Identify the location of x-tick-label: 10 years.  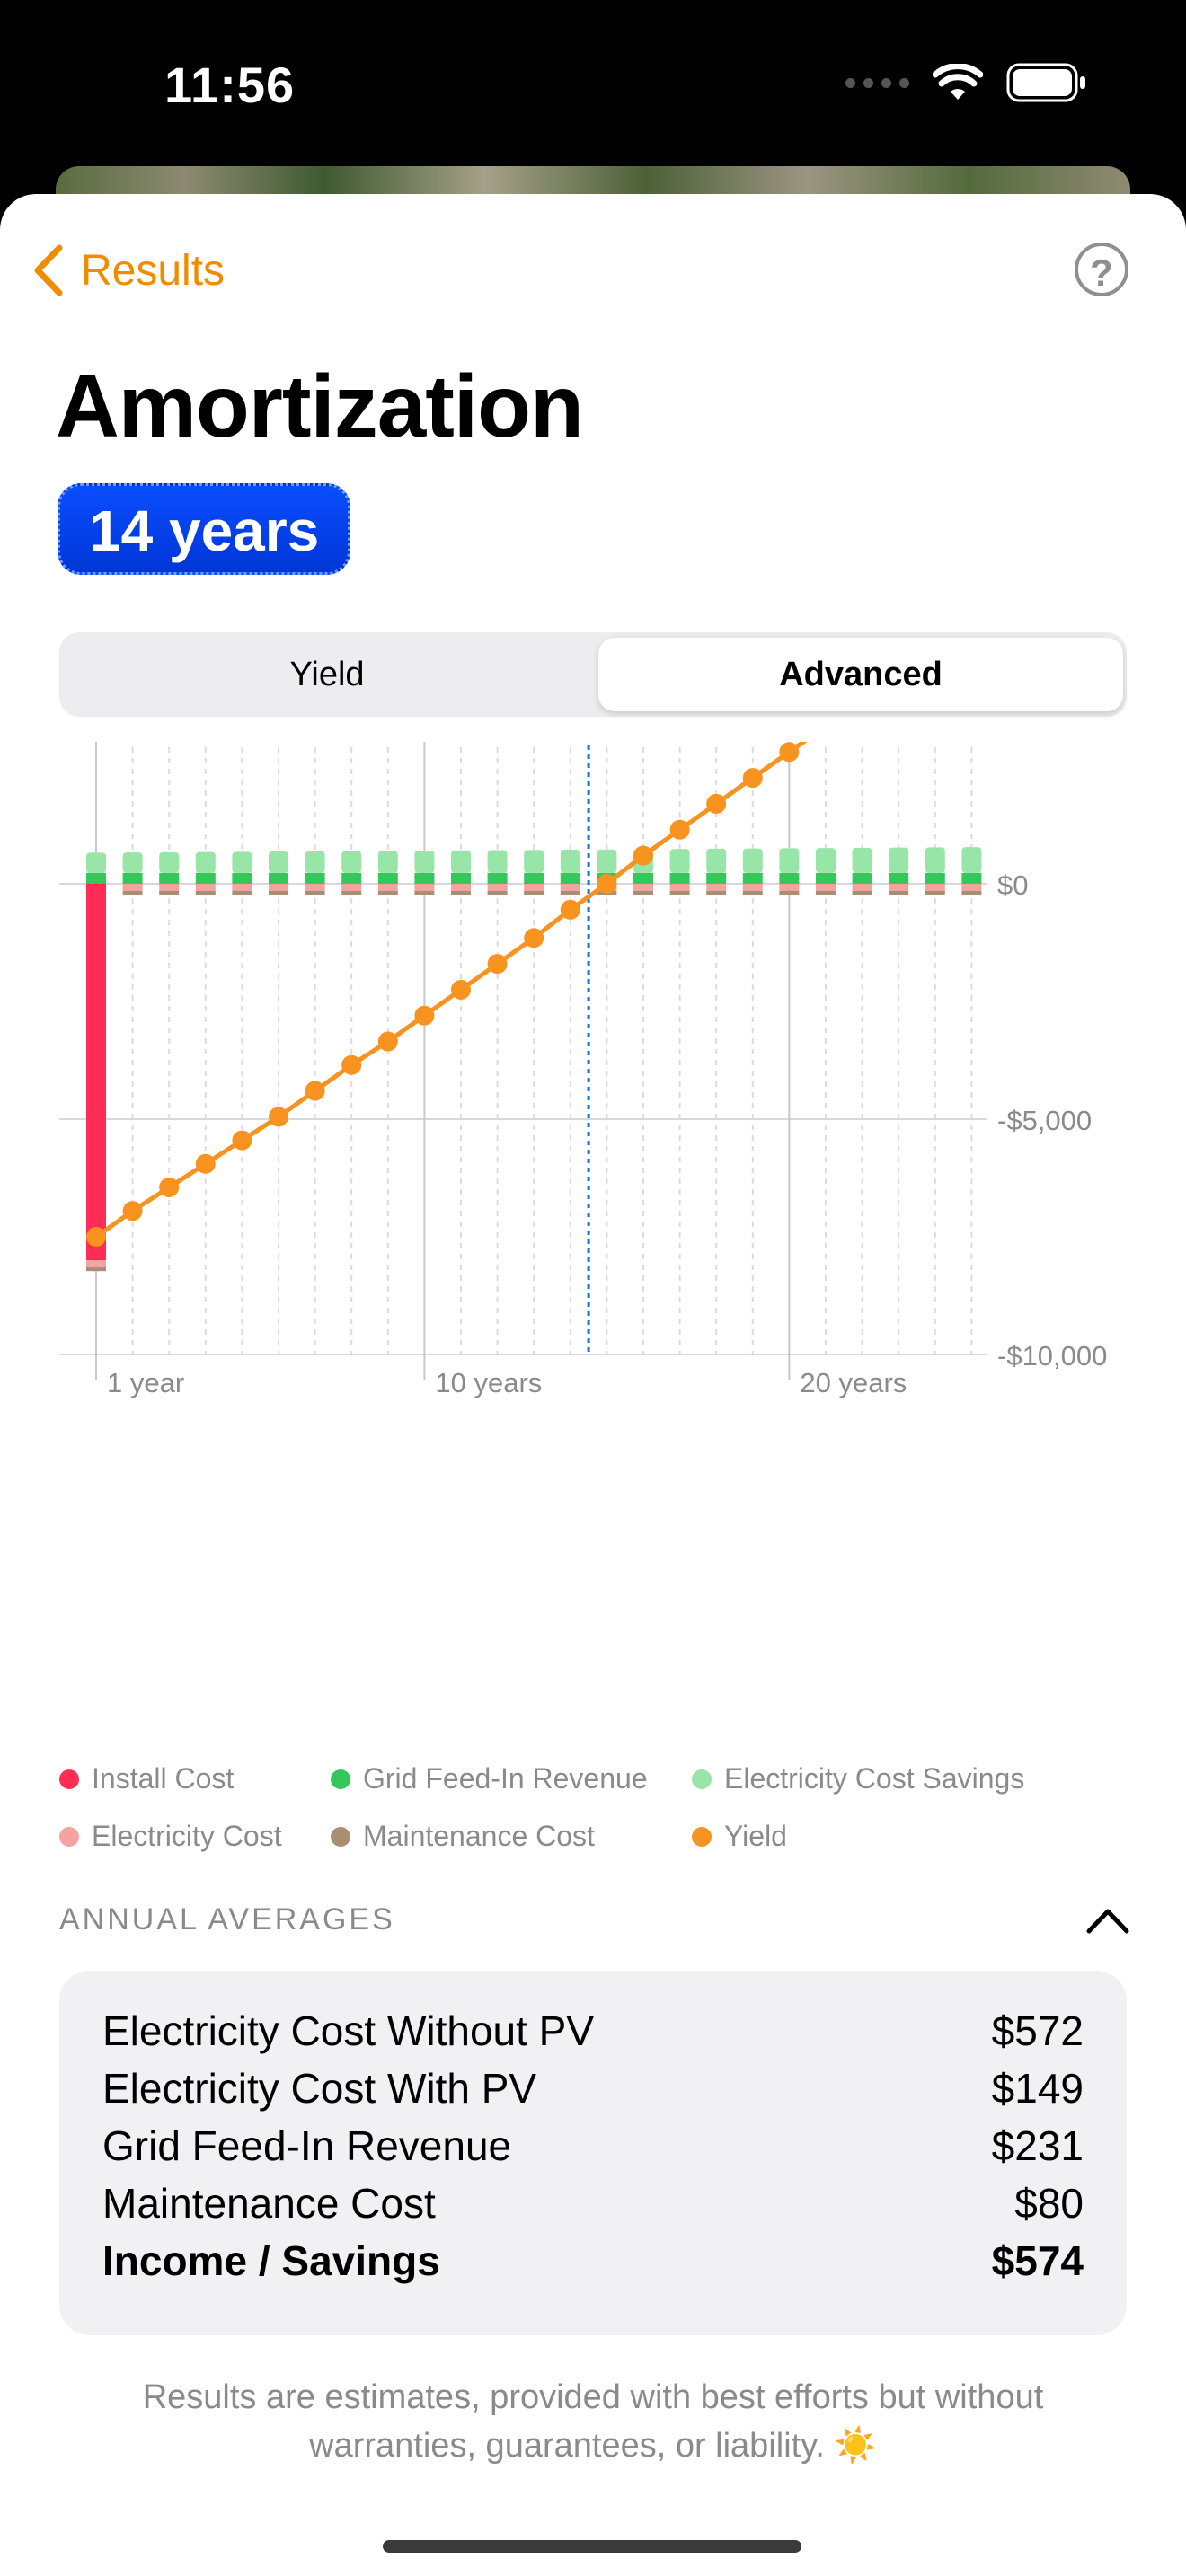
(489, 1382).